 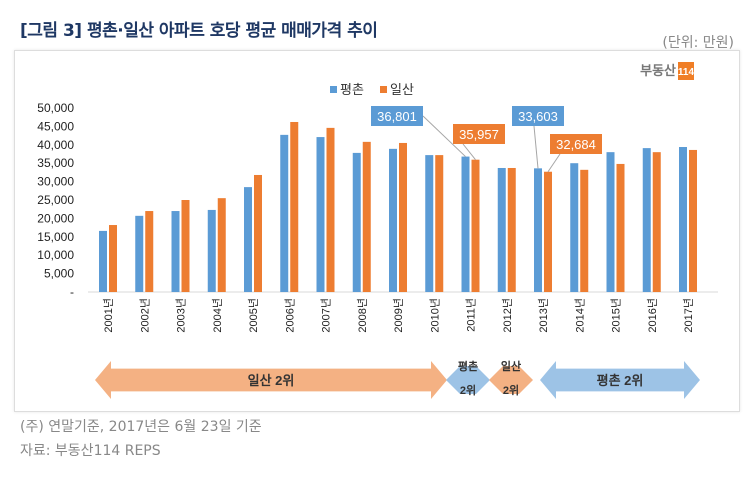 What do you see at coordinates (55, 200) in the screenshot?
I see `y-tick-label: 25,000` at bounding box center [55, 200].